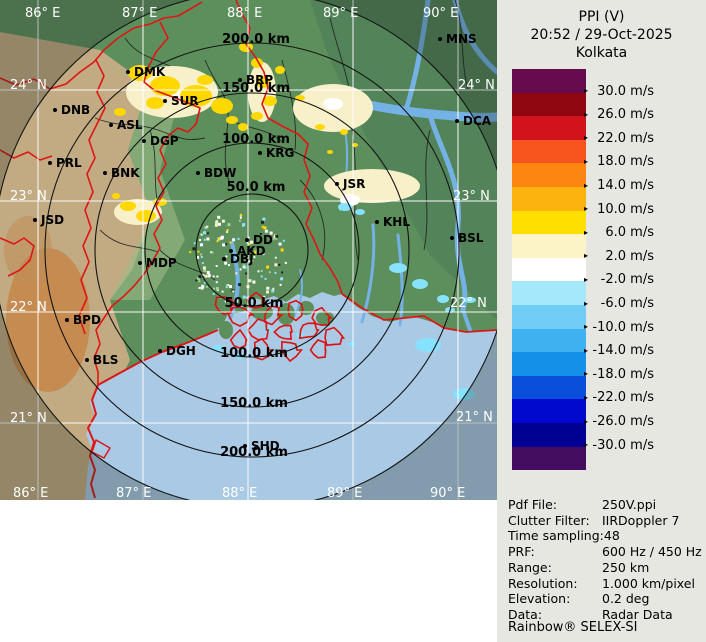  What do you see at coordinates (28, 196) in the screenshot?
I see `grid-label-lat-left: 23° N` at bounding box center [28, 196].